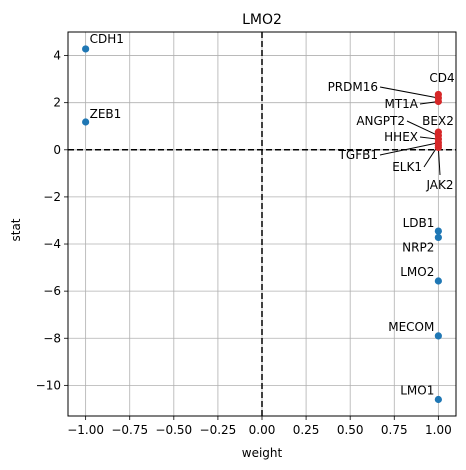 The height and width of the screenshot is (470, 466). Describe the element at coordinates (380, 121) in the screenshot. I see `point-label: ANGPT2` at that location.